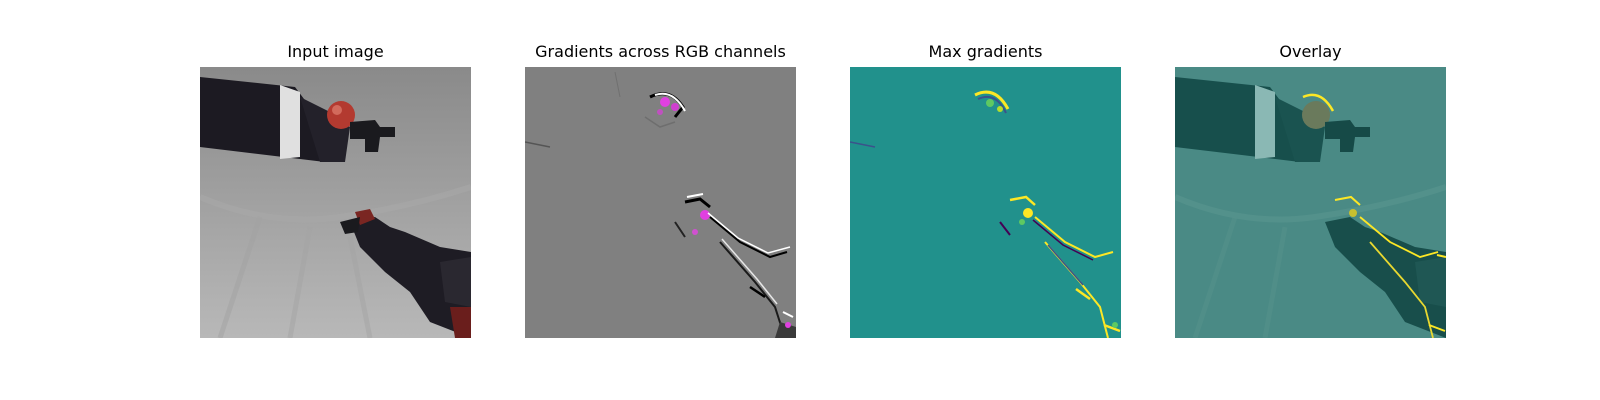 The image size is (1600, 400). What do you see at coordinates (660, 202) in the screenshot?
I see `rgb-gradients-image` at bounding box center [660, 202].